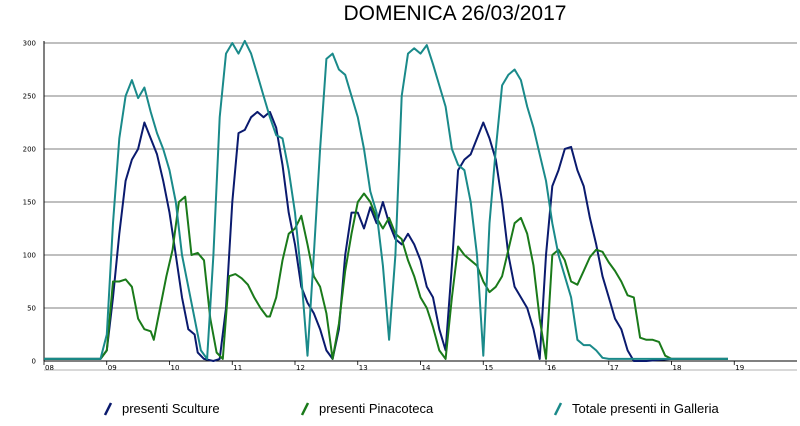  What do you see at coordinates (29, 150) in the screenshot?
I see `y-tick-label: 200` at bounding box center [29, 150].